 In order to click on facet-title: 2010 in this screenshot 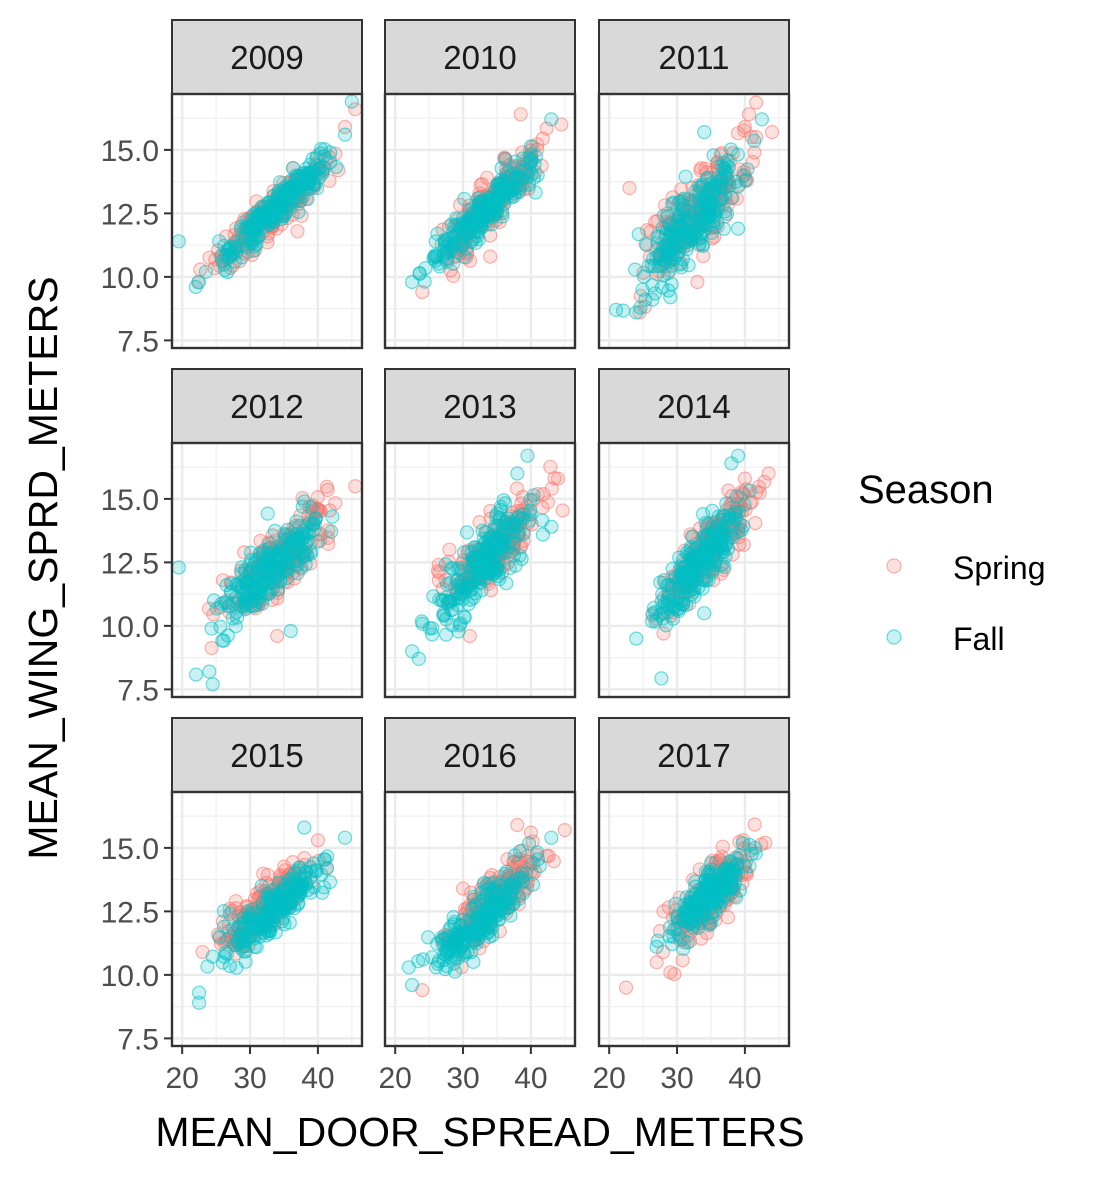, I will do `click(479, 57)`.